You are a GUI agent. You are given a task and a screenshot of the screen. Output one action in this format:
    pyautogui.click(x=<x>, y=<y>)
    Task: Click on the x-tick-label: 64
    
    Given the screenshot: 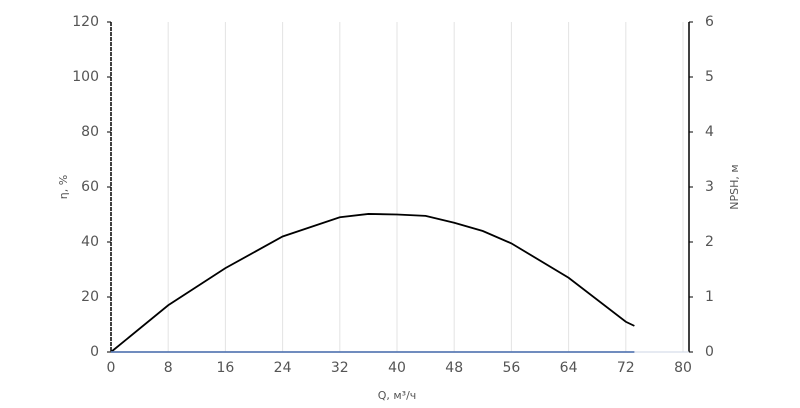 What is the action you would take?
    pyautogui.click(x=569, y=368)
    